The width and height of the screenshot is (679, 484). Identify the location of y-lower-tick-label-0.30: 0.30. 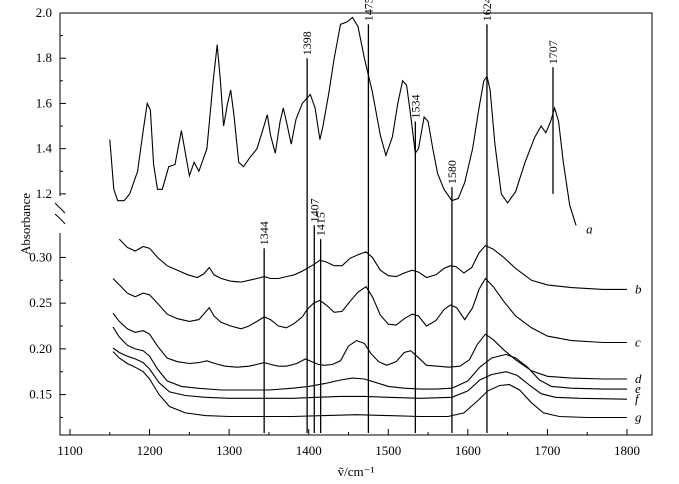
(40, 256).